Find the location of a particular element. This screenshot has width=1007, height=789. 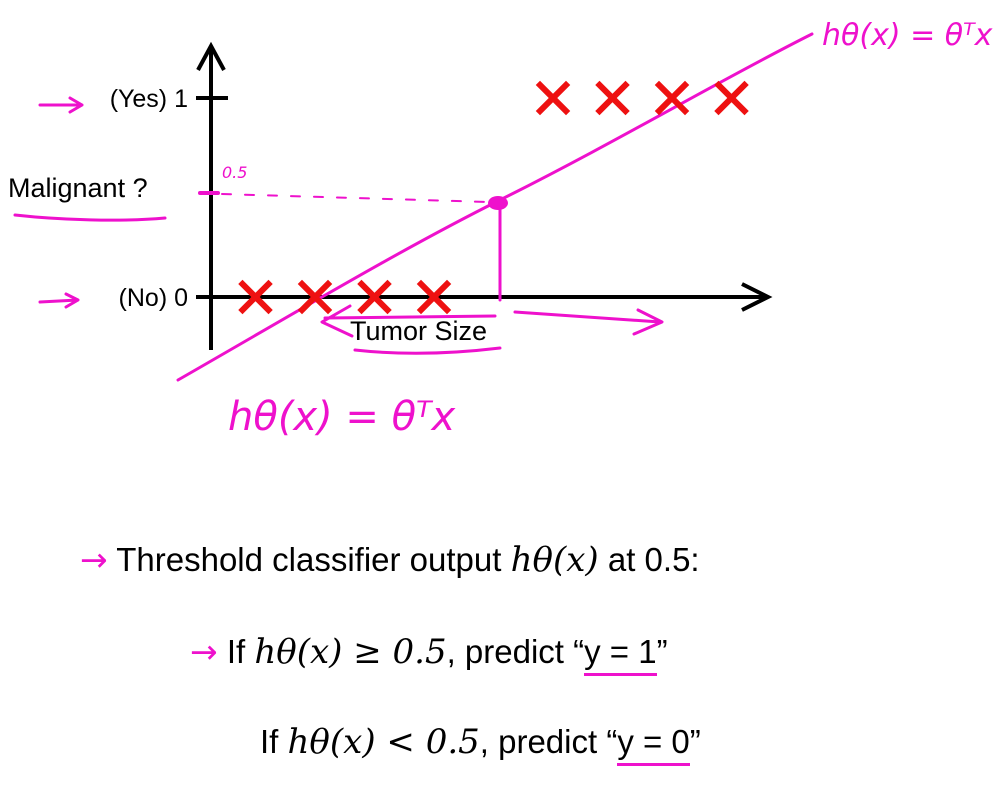

rule-y0-math: hθ(x) < 0.5 is located at coordinates (383, 742).